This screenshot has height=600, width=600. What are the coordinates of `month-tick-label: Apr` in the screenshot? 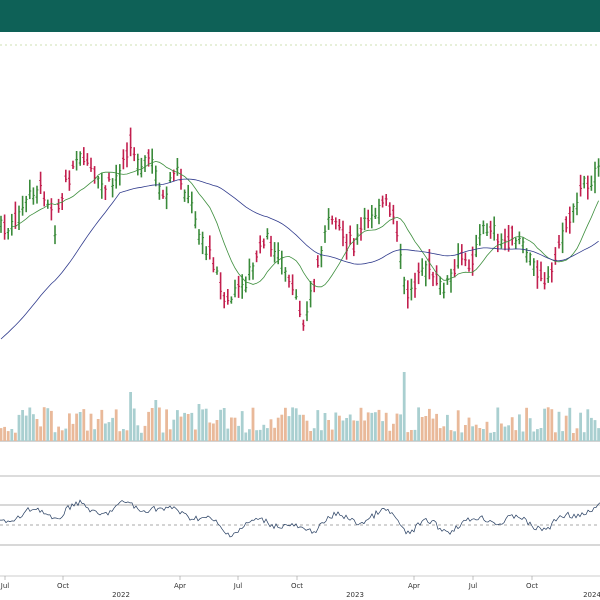 It's located at (180, 586).